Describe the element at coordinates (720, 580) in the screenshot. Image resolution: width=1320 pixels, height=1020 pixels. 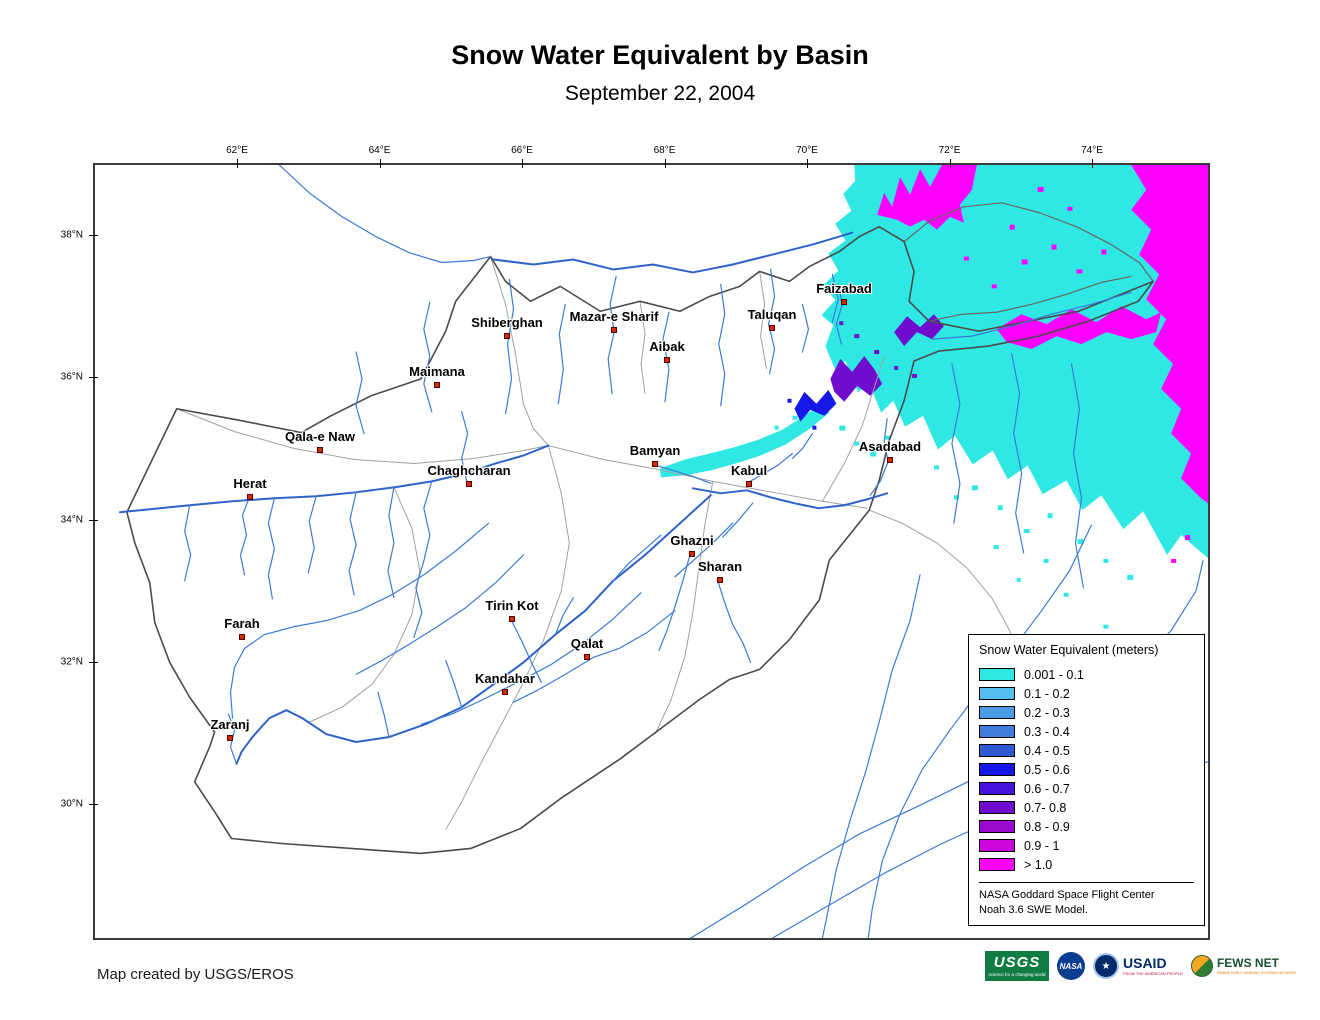
I see `city-marker-sharan` at that location.